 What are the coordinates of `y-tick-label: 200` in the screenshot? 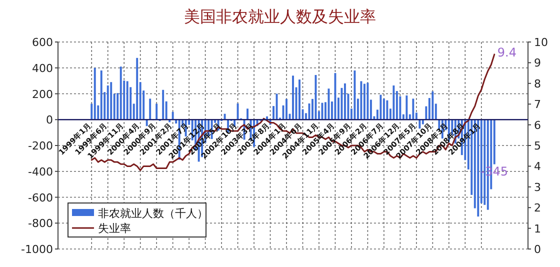 It's located at (42, 94).